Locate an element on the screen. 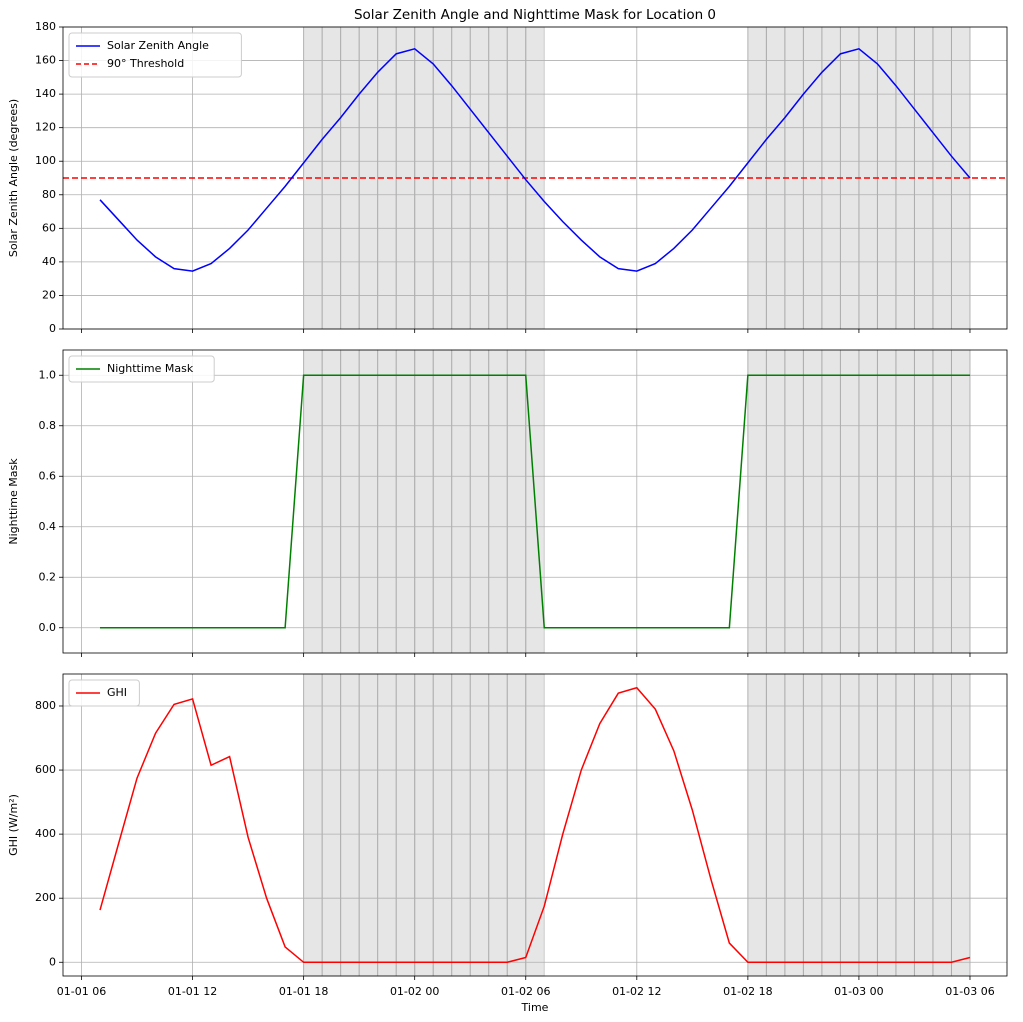  legend-label: 90° Threshold is located at coordinates (145, 63).